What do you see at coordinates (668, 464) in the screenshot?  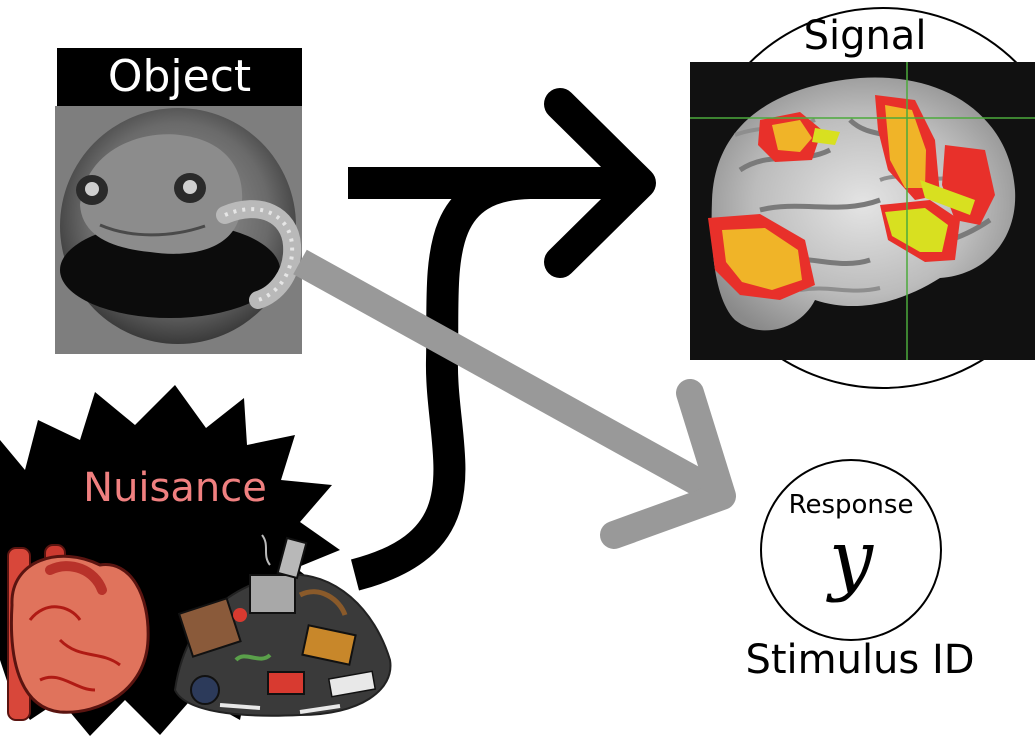 I see `response-arrowhead` at bounding box center [668, 464].